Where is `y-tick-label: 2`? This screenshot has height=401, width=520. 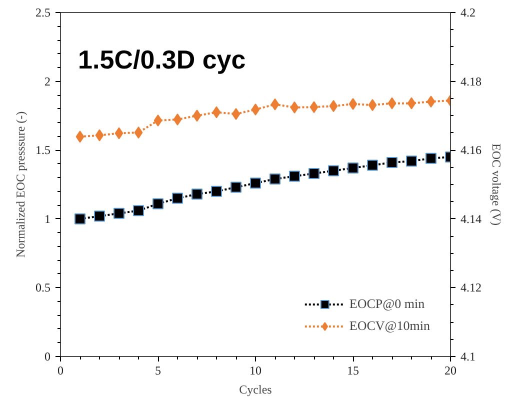
y-tick-label: 2 is located at coordinates (47, 81).